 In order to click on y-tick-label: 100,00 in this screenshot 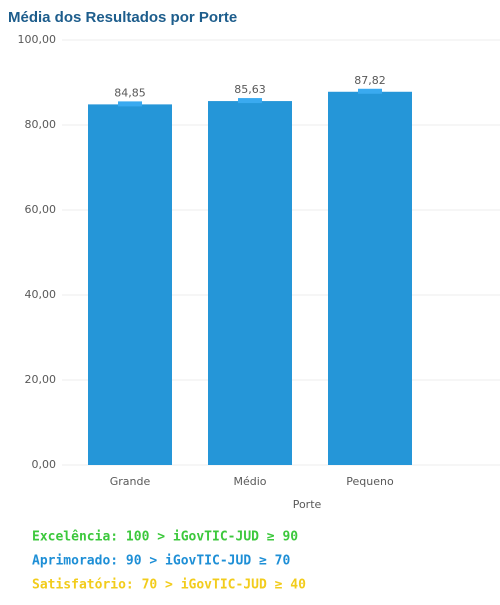, I will do `click(37, 39)`.